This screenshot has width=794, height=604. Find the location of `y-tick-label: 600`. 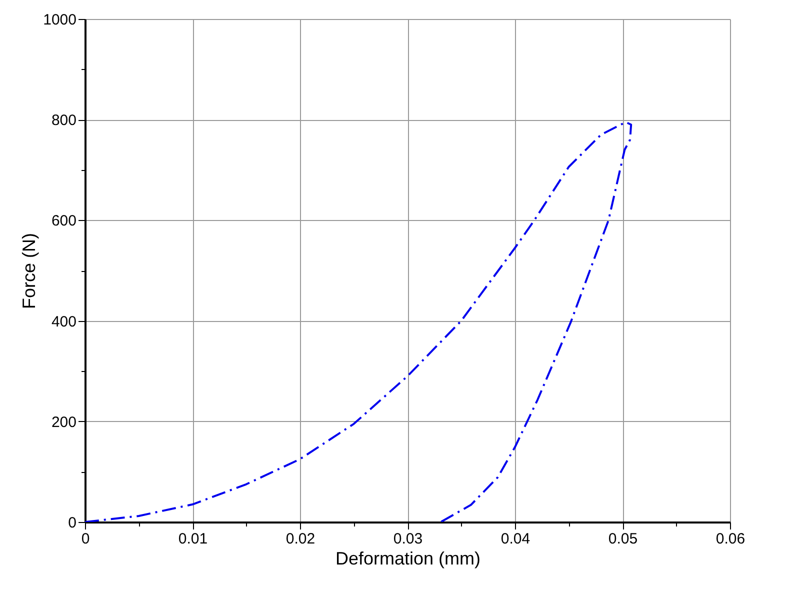

y-tick-label: 600 is located at coordinates (63, 221).